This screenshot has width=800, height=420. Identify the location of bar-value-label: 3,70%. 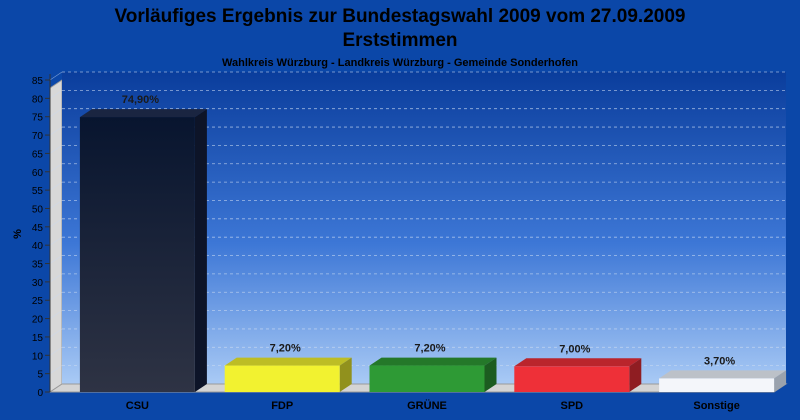
(719, 361).